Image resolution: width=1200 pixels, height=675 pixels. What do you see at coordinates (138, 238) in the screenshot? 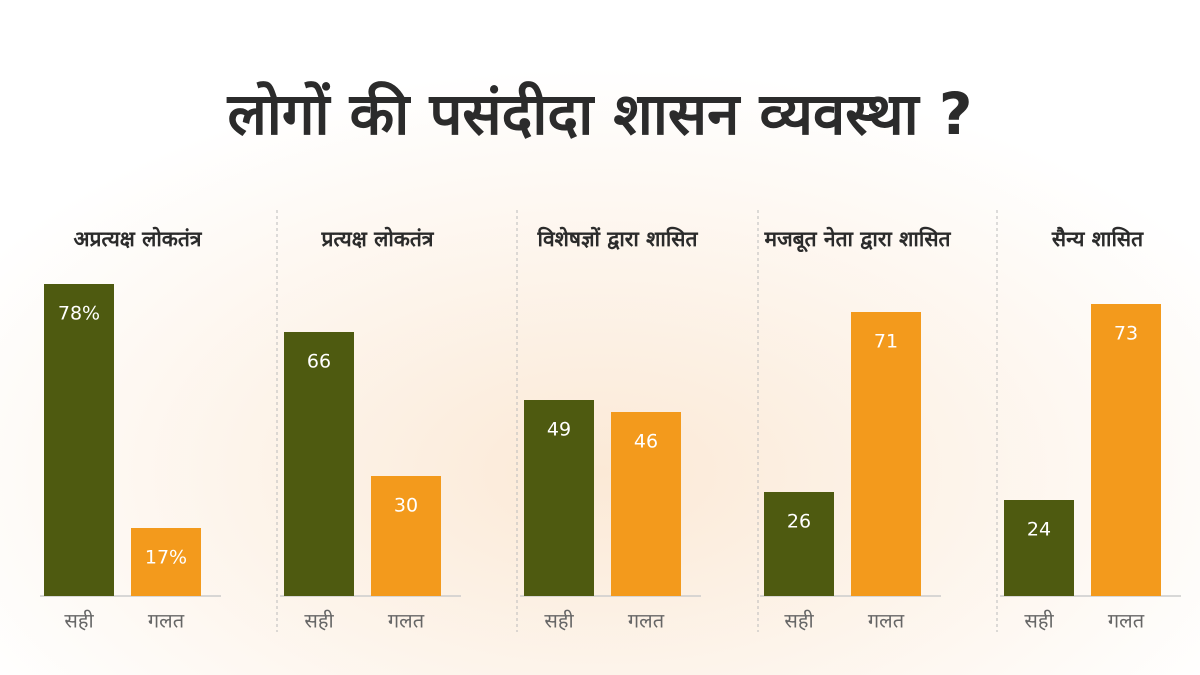
I see `panel-title: अप्रत्यक्ष लोकतंत्र` at bounding box center [138, 238].